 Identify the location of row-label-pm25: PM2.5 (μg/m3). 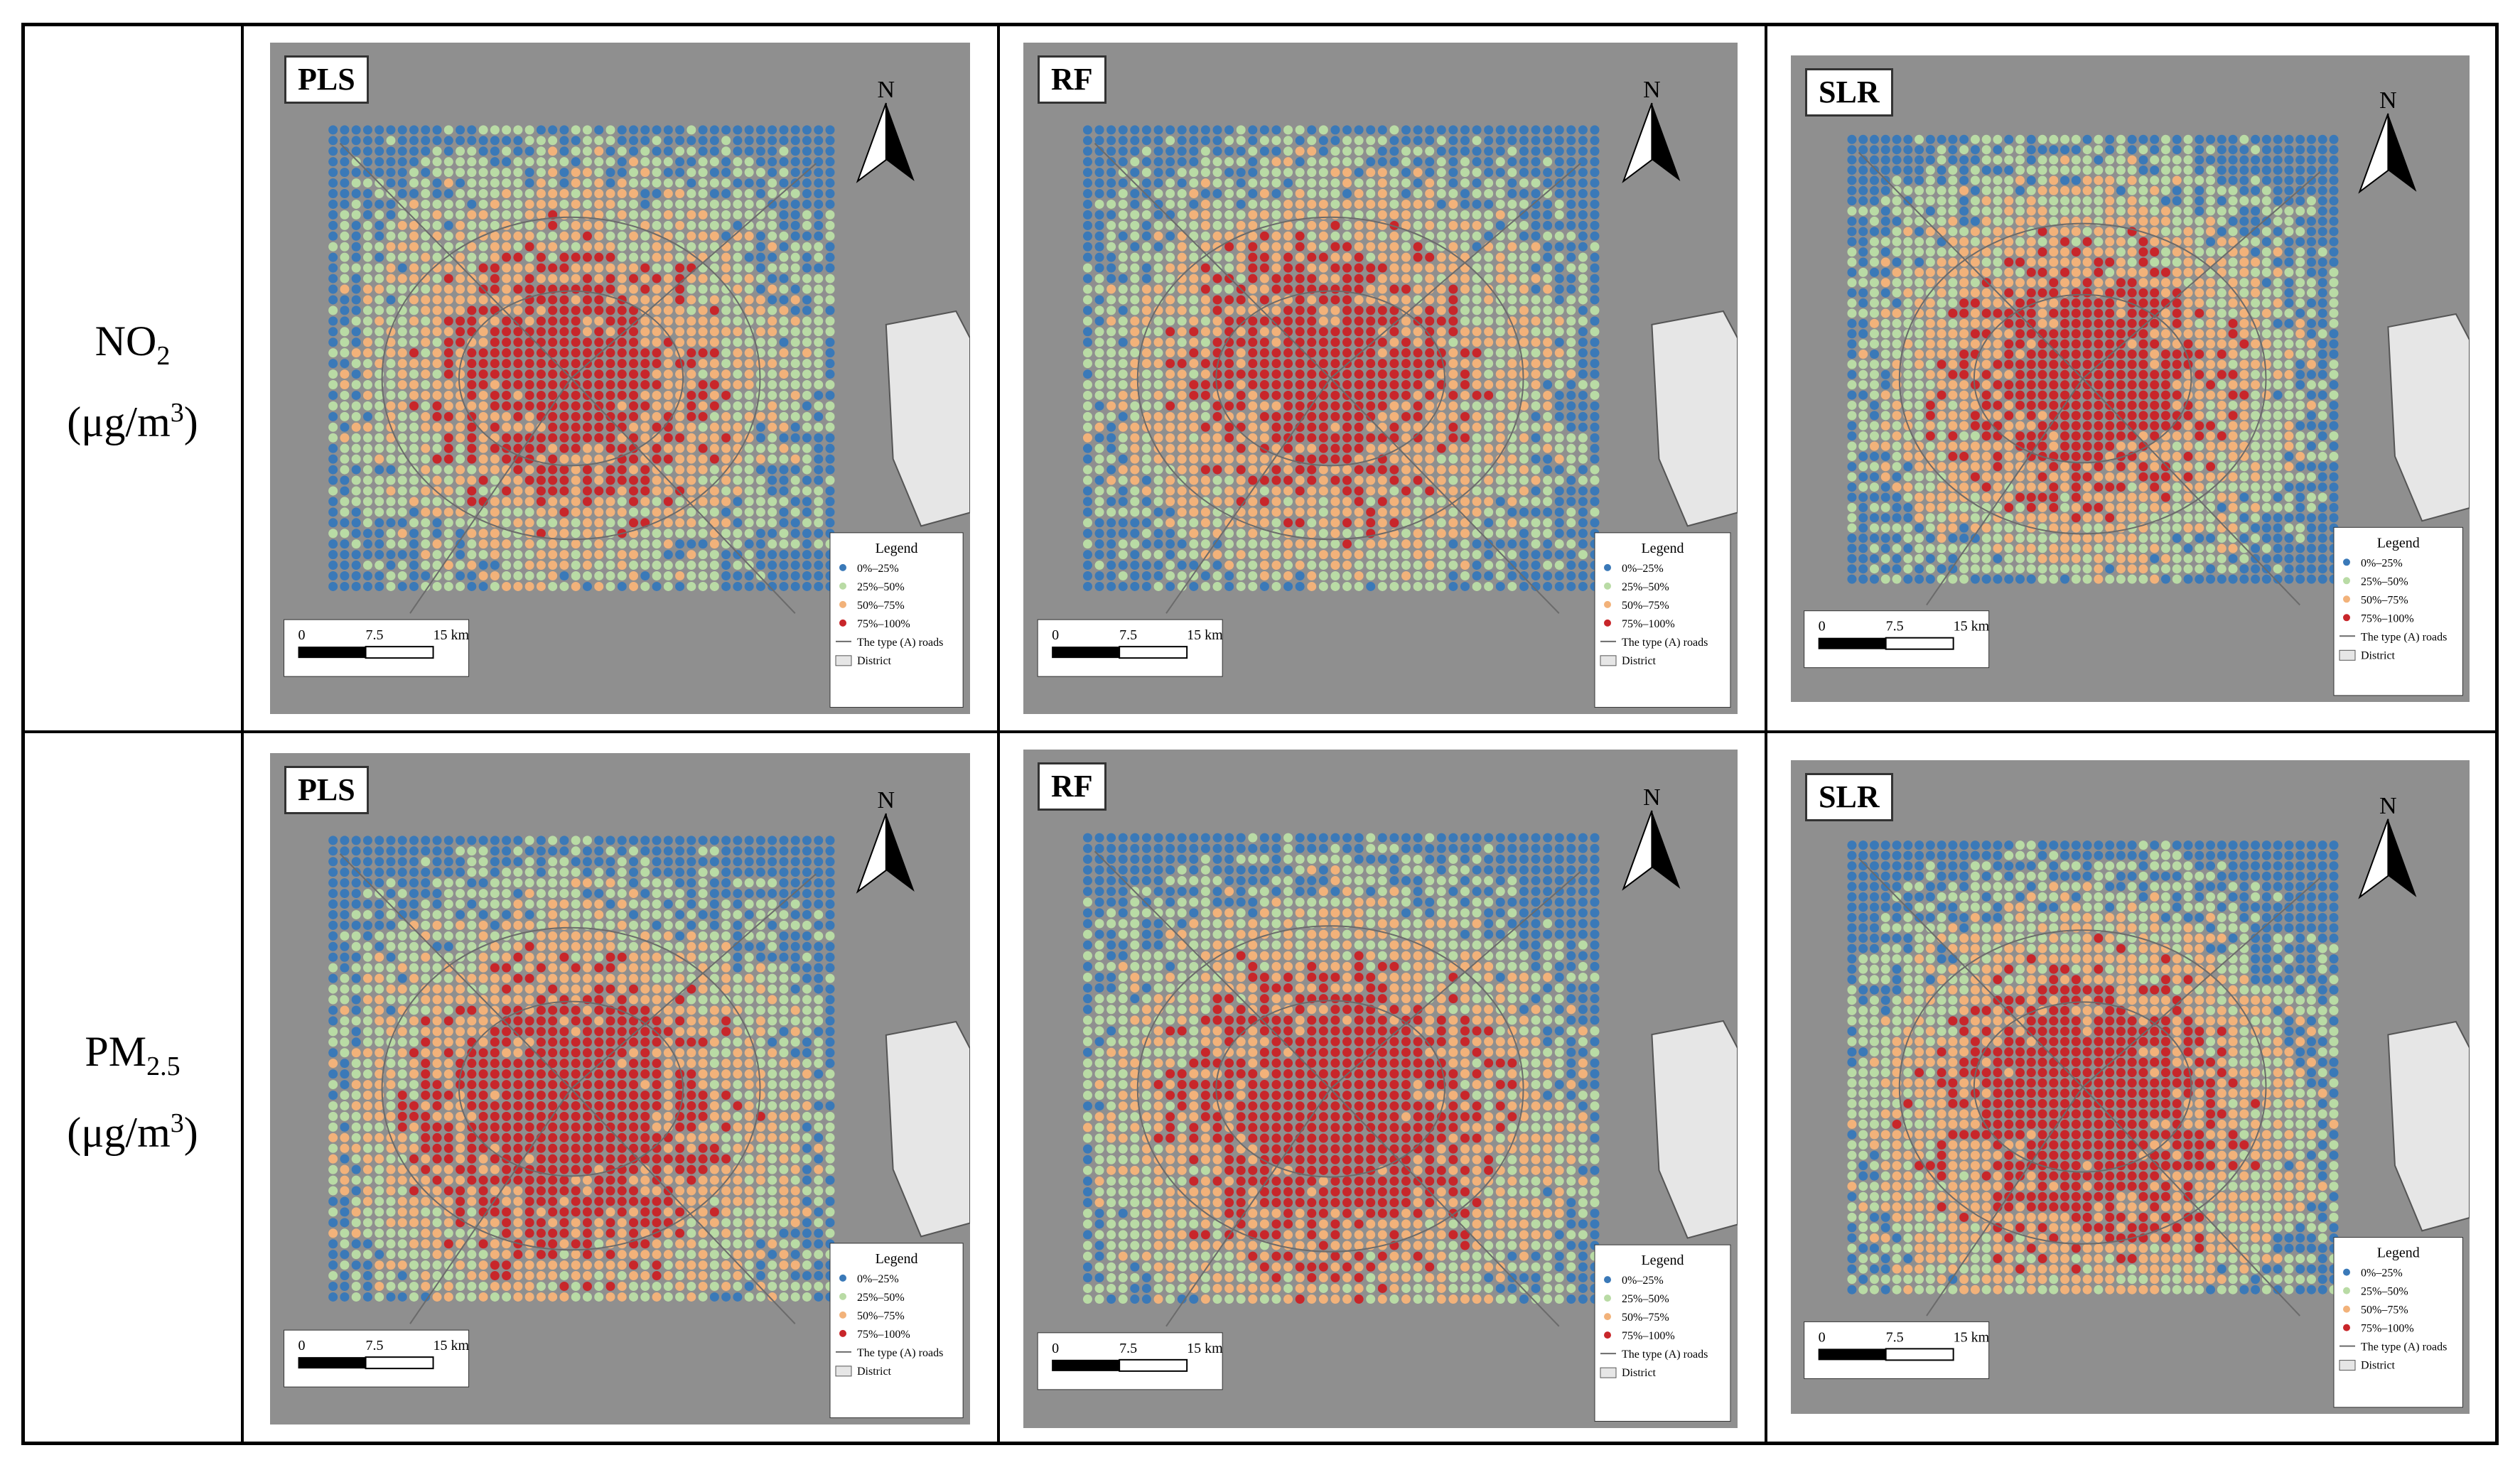
(132, 1092).